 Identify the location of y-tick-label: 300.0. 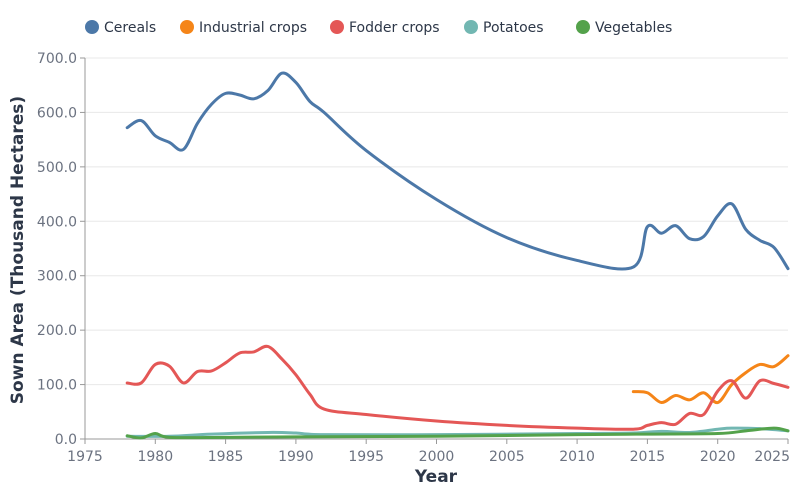
(57, 277).